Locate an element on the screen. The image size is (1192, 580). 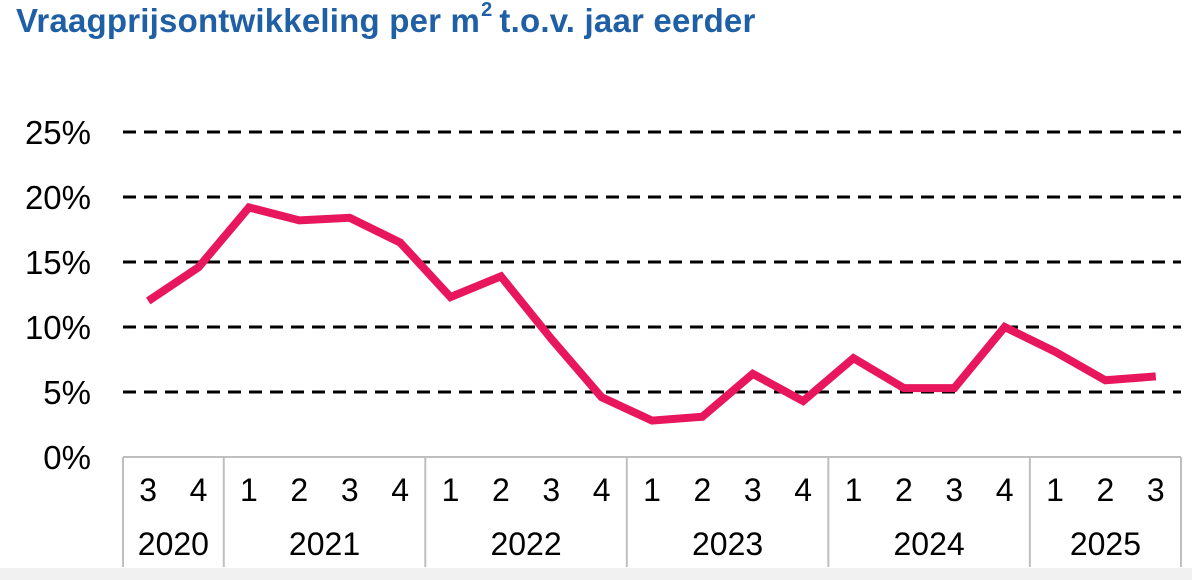
y-tick-label: 0% is located at coordinates (67, 457).